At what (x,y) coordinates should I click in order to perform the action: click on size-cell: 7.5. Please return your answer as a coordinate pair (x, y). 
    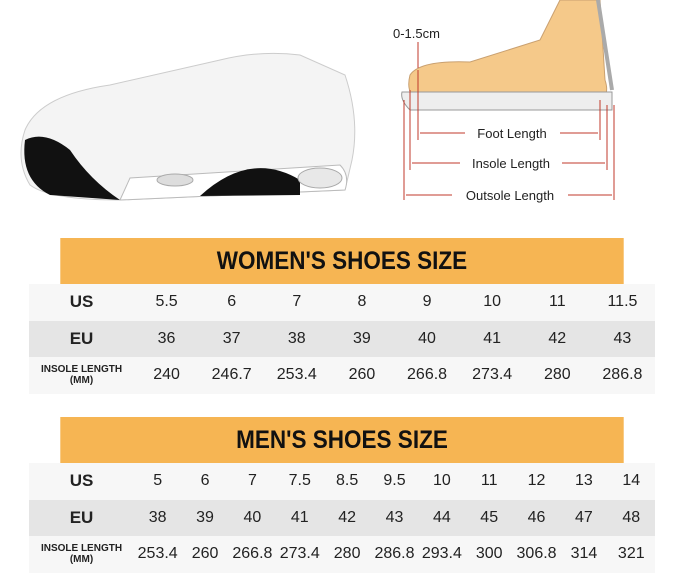
    Looking at the image, I should click on (299, 481).